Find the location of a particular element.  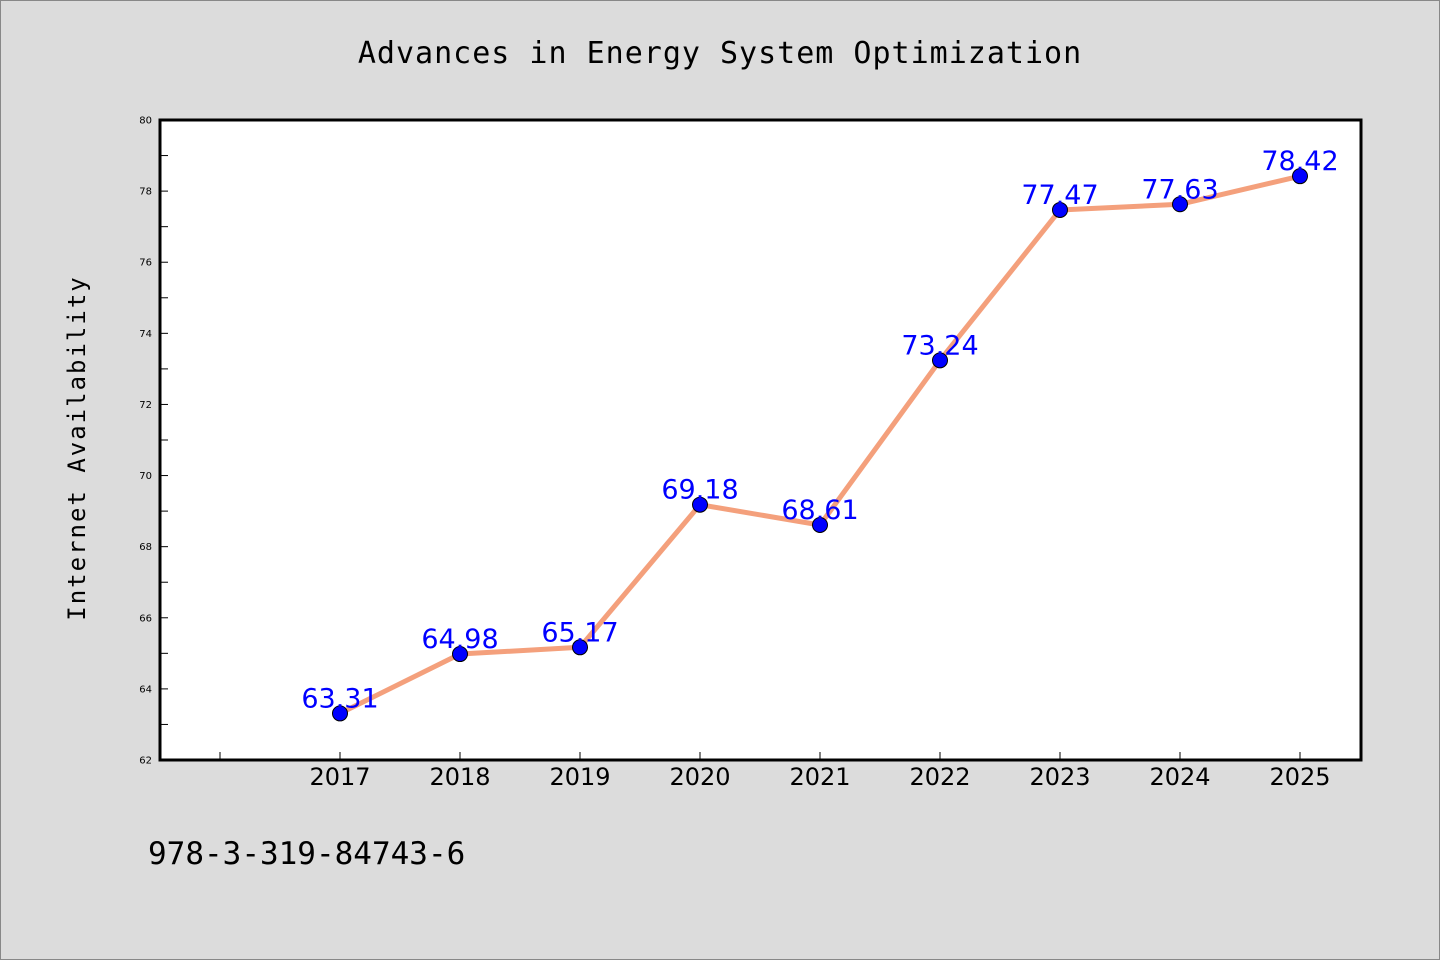

y-tick-label: 78 is located at coordinates (145, 192).